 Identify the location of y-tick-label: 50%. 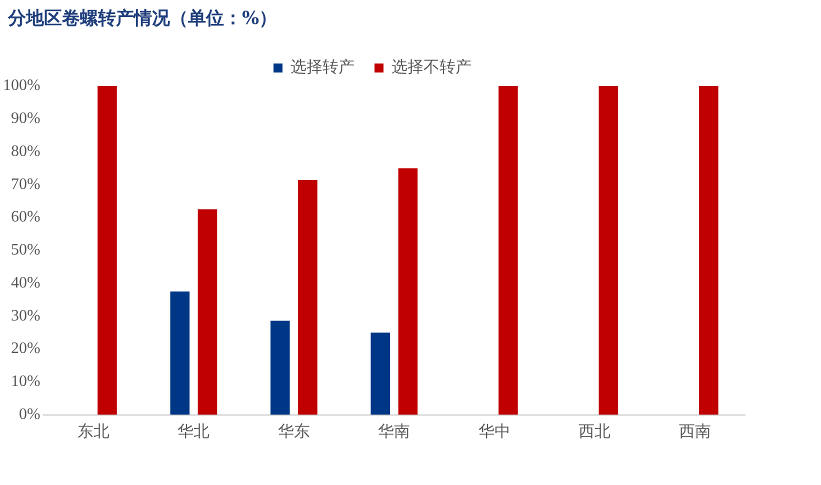
(25, 250).